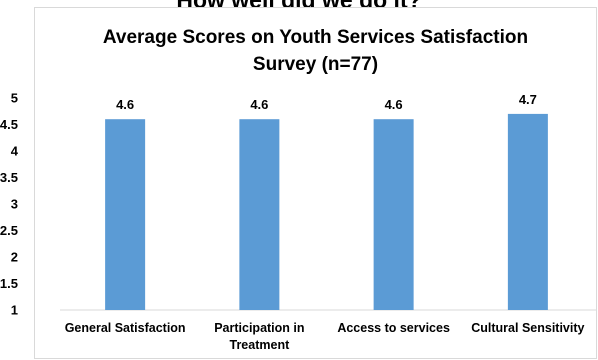 This screenshot has height=360, width=598. I want to click on data-label: 4.7, so click(528, 99).